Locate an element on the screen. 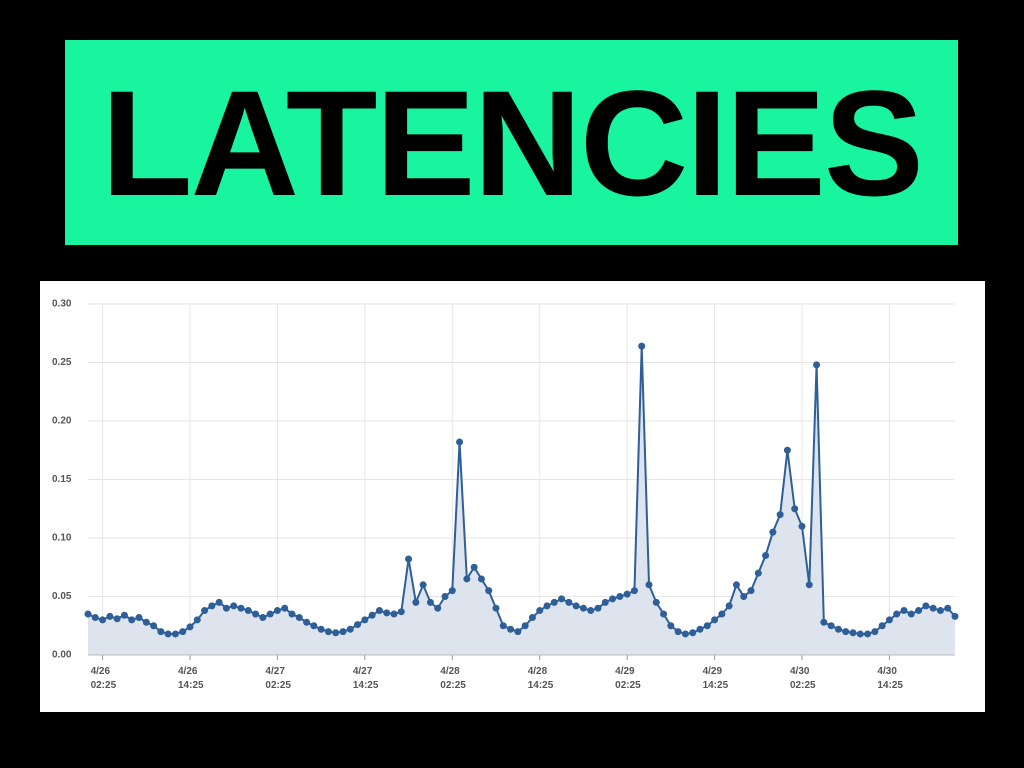 Image resolution: width=1024 pixels, height=768 pixels. y-tick-label: 0.25 is located at coordinates (62, 362).